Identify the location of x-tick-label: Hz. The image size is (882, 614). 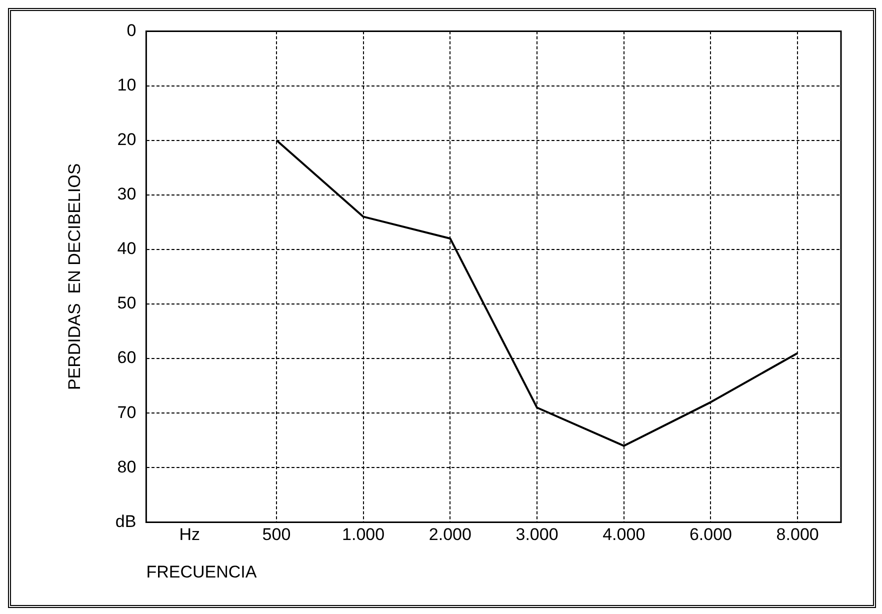
(189, 534).